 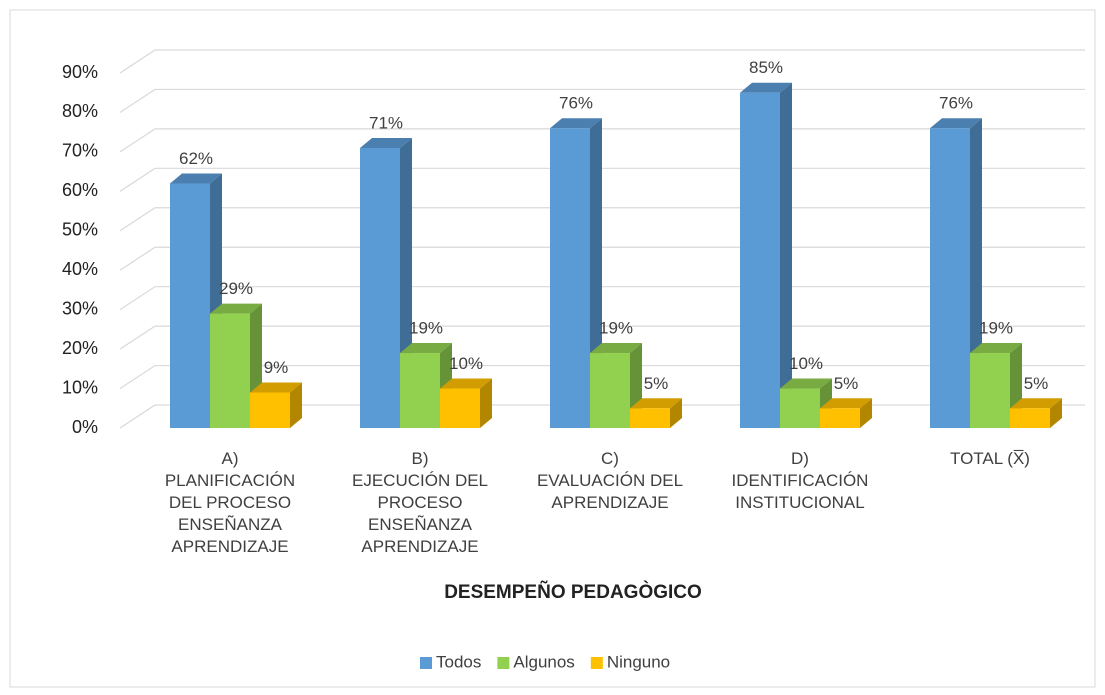 What do you see at coordinates (236, 288) in the screenshot?
I see `data-label: 29%` at bounding box center [236, 288].